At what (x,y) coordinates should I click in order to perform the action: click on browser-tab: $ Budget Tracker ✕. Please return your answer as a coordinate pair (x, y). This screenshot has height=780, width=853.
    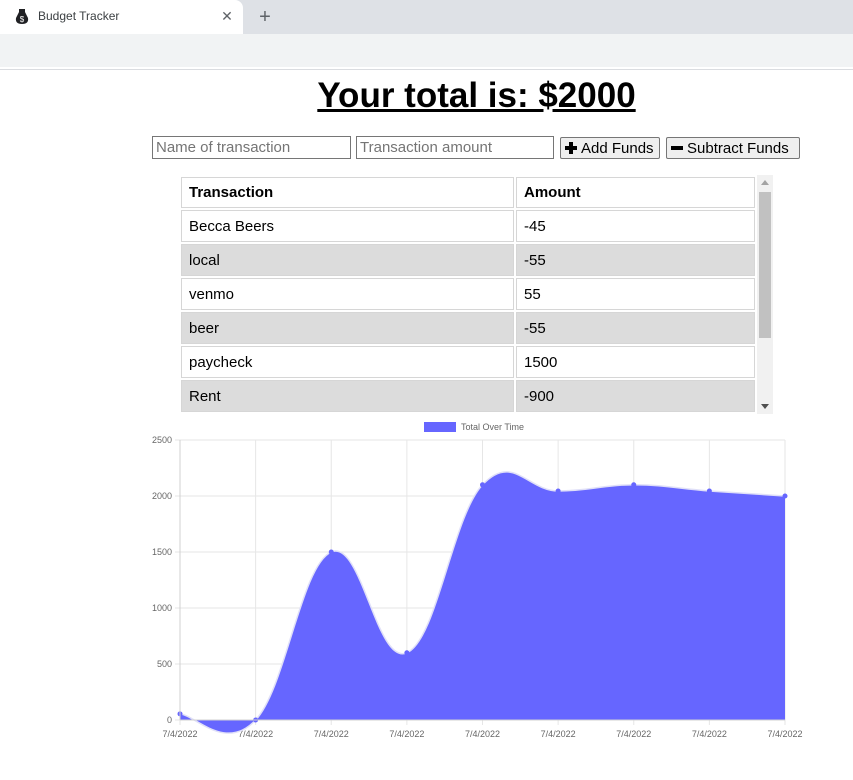
    Looking at the image, I should click on (121, 17).